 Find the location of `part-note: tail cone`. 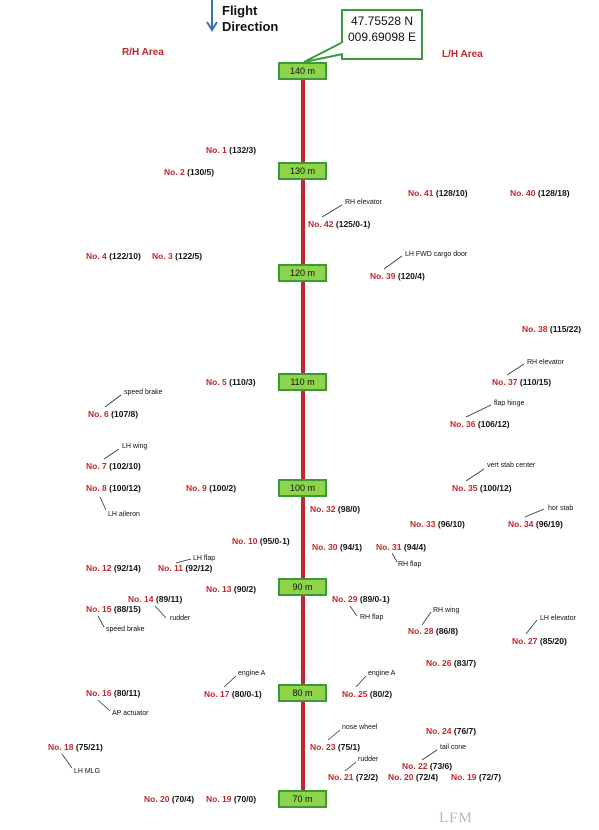

part-note: tail cone is located at coordinates (453, 747).